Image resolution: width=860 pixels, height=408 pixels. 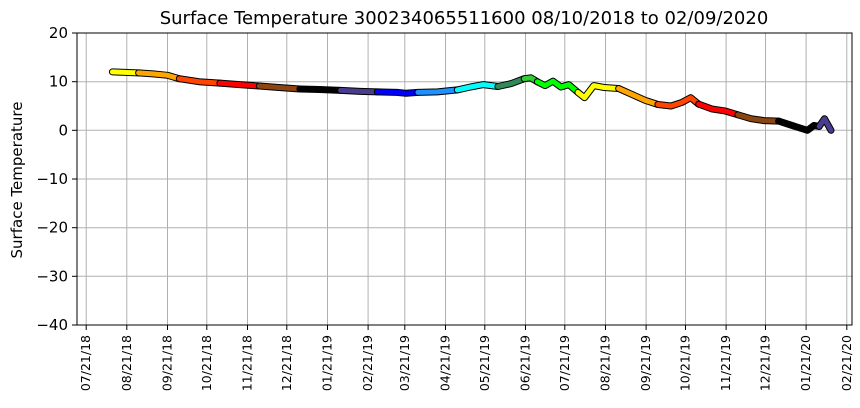 I want to click on x-tick-label: 09/21/18, so click(x=167, y=363).